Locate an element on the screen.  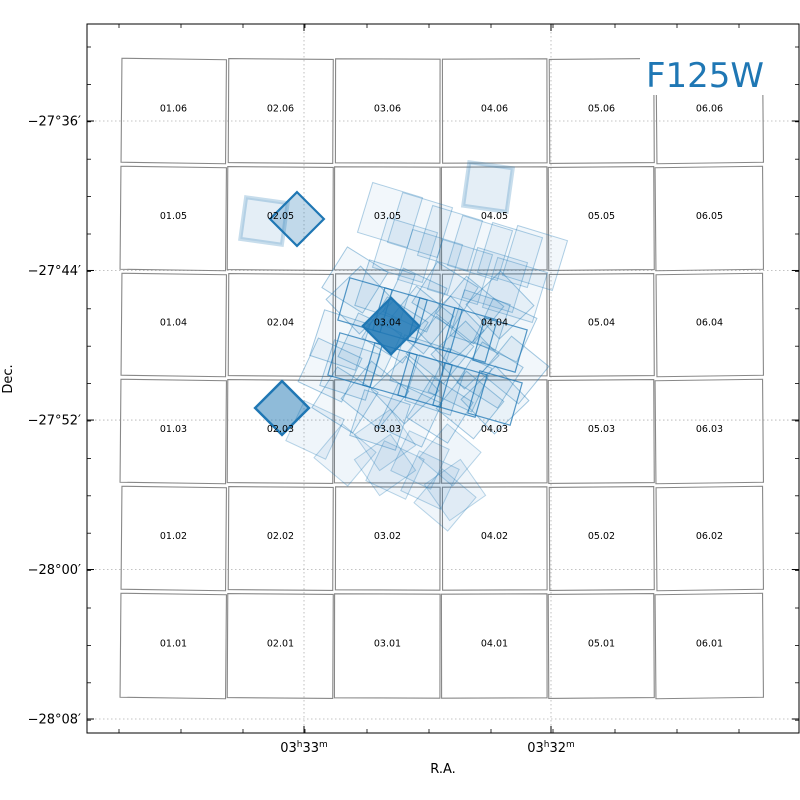
tile-label: 05.04 is located at coordinates (601, 323).